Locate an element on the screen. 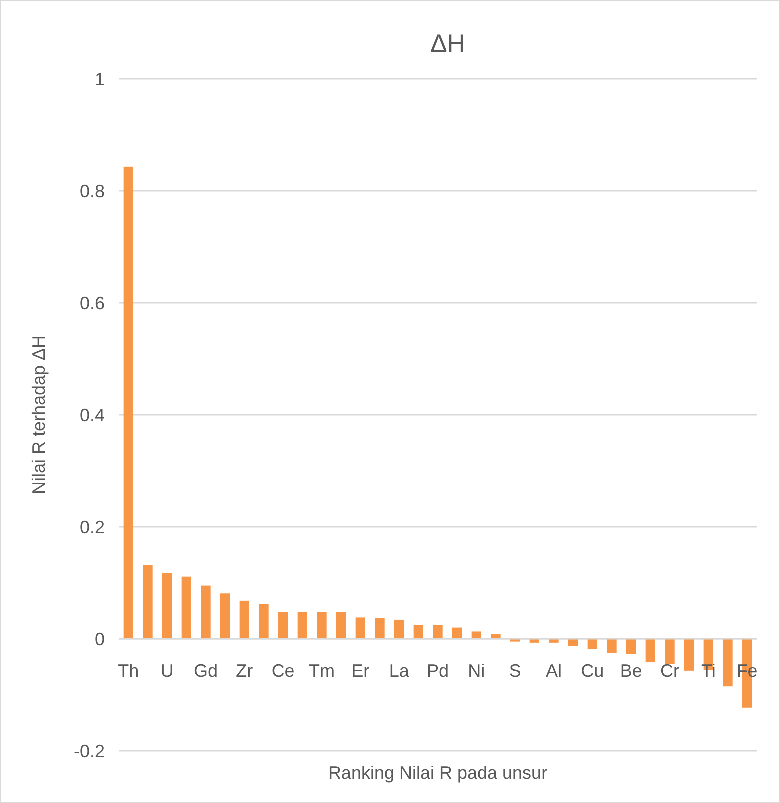 The width and height of the screenshot is (780, 803). x-tick-label: Cr is located at coordinates (670, 671).